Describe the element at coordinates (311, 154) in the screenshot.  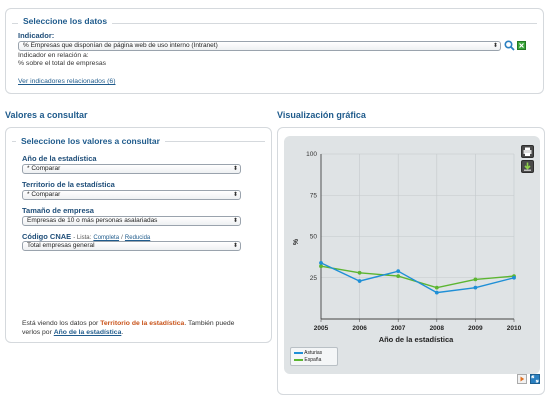
I see `y-tick-label: 100` at that location.